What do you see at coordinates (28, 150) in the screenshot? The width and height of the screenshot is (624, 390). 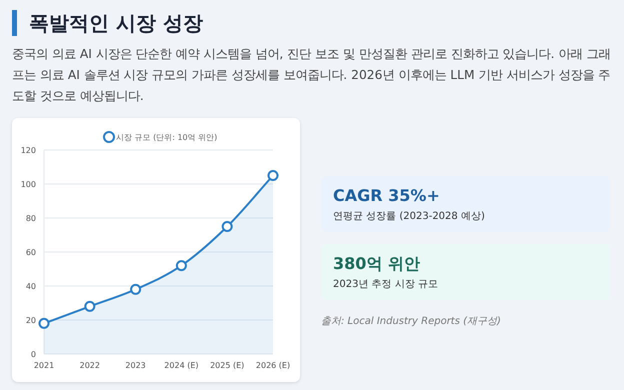 I see `y-tick-label: 120` at bounding box center [28, 150].